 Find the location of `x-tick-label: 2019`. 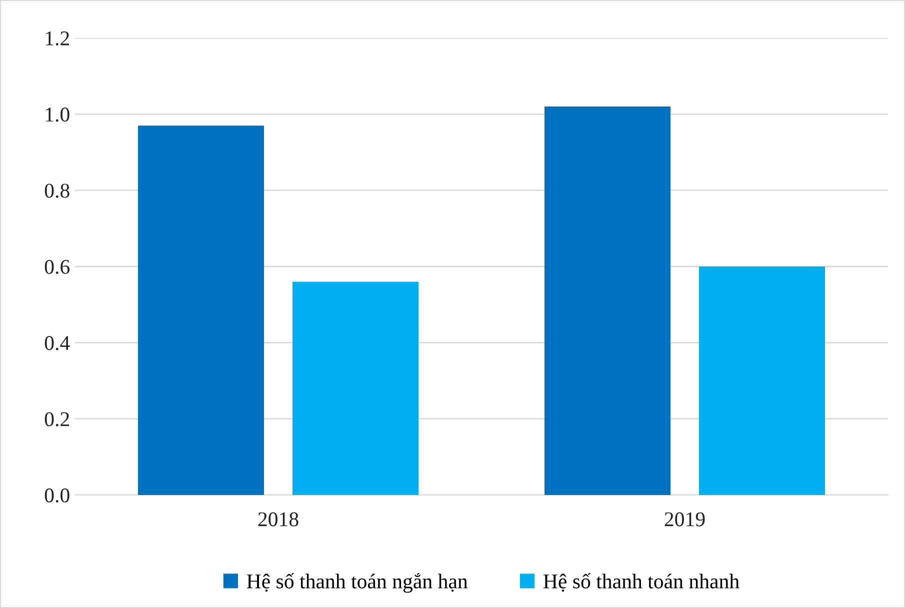

x-tick-label: 2019 is located at coordinates (684, 519).